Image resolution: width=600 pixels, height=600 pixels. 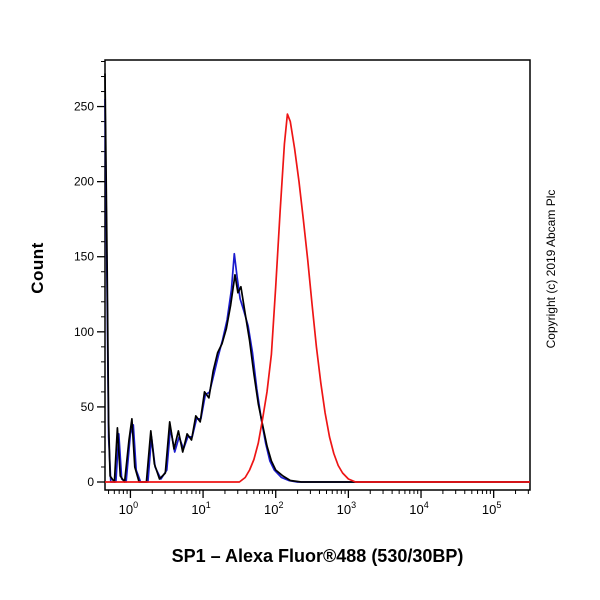 What do you see at coordinates (84, 107) in the screenshot?
I see `y-tick-label: 250` at bounding box center [84, 107].